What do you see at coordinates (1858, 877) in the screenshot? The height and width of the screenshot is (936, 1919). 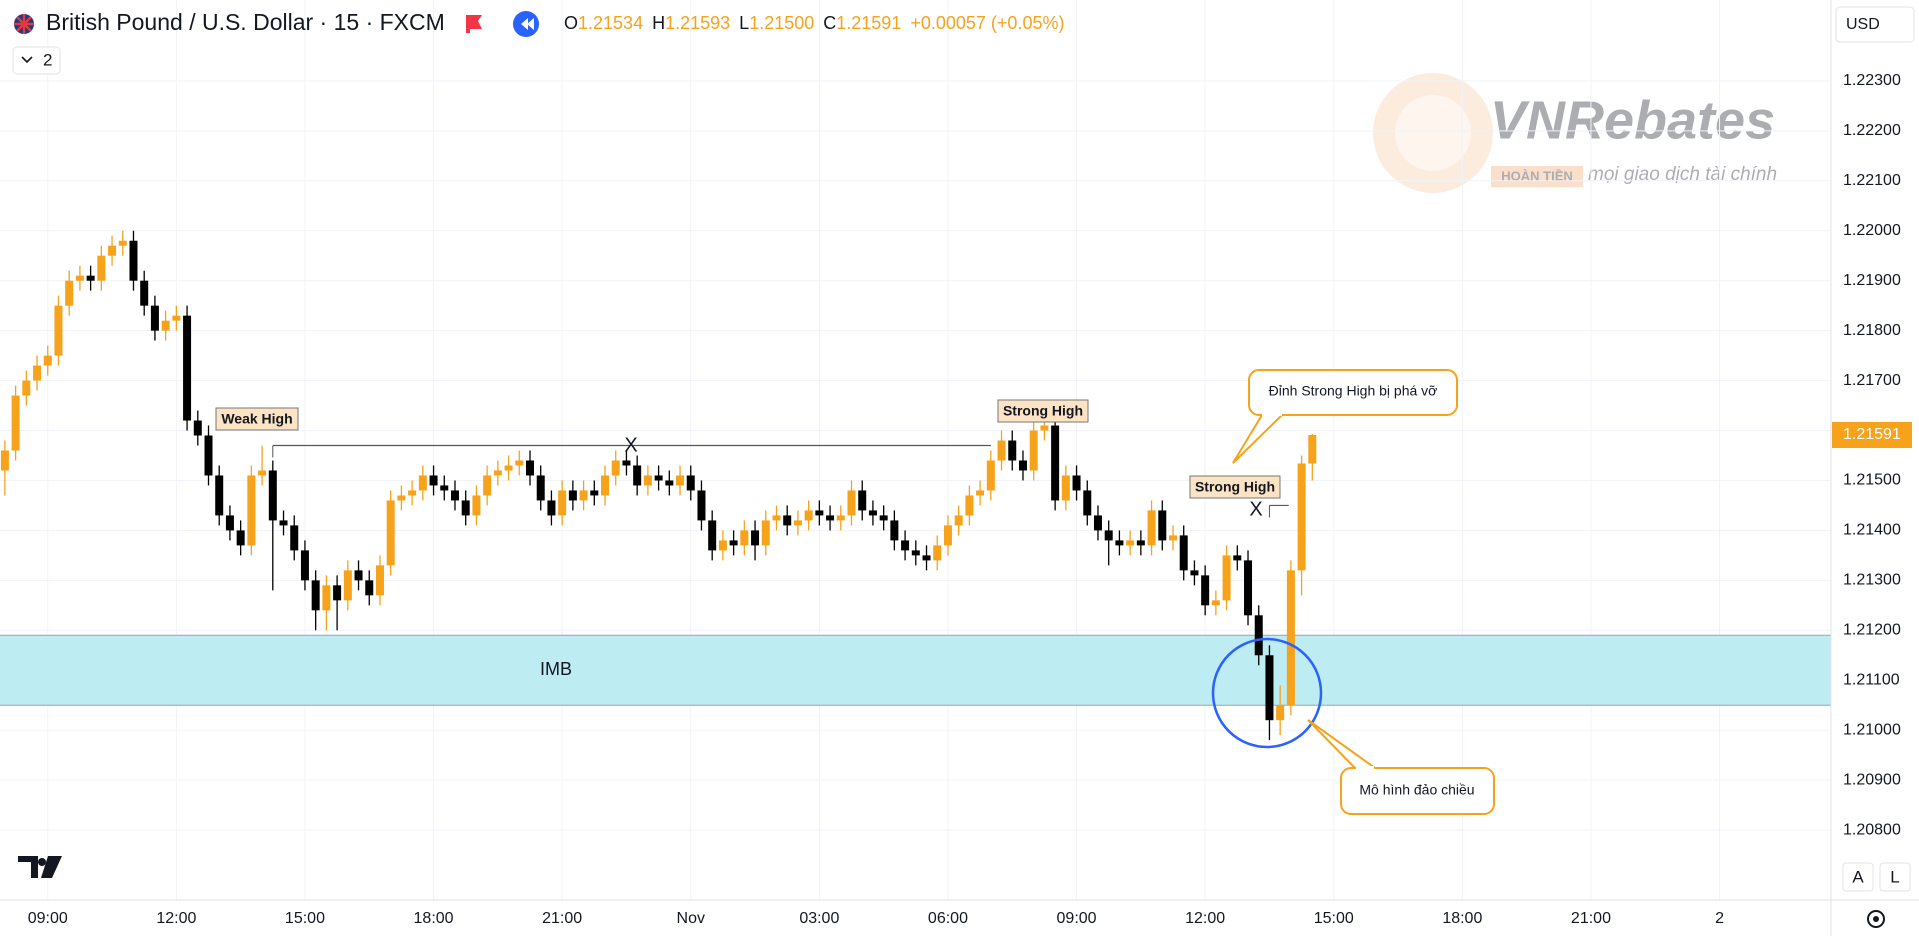 I see `auto-scale-button` at bounding box center [1858, 877].